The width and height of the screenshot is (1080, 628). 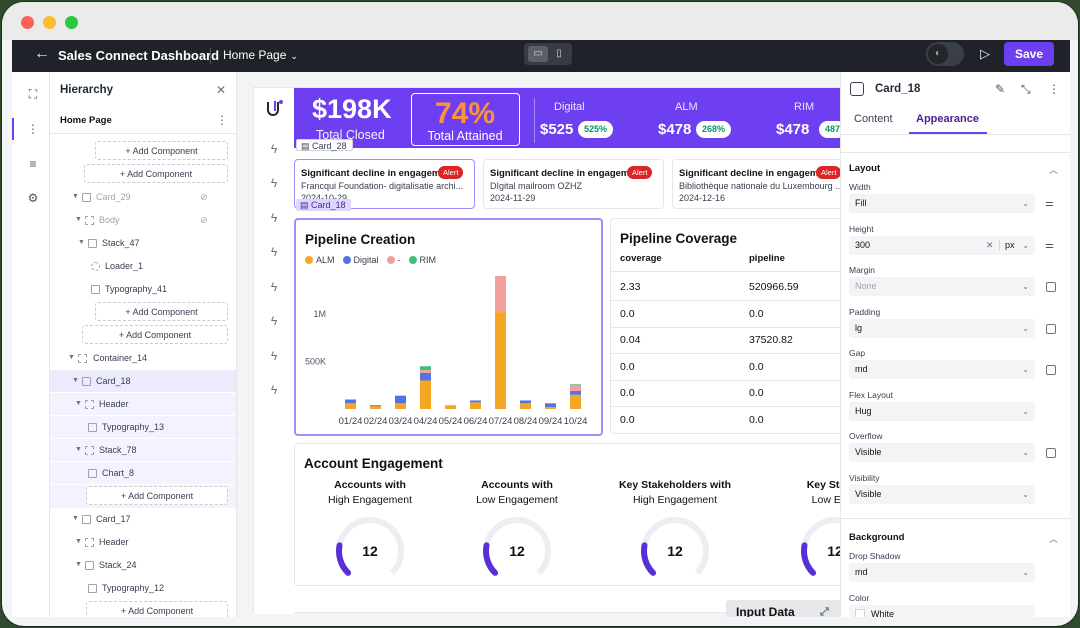 What do you see at coordinates (143, 473) in the screenshot?
I see `tree-item-chart-8: Chart_8` at bounding box center [143, 473].